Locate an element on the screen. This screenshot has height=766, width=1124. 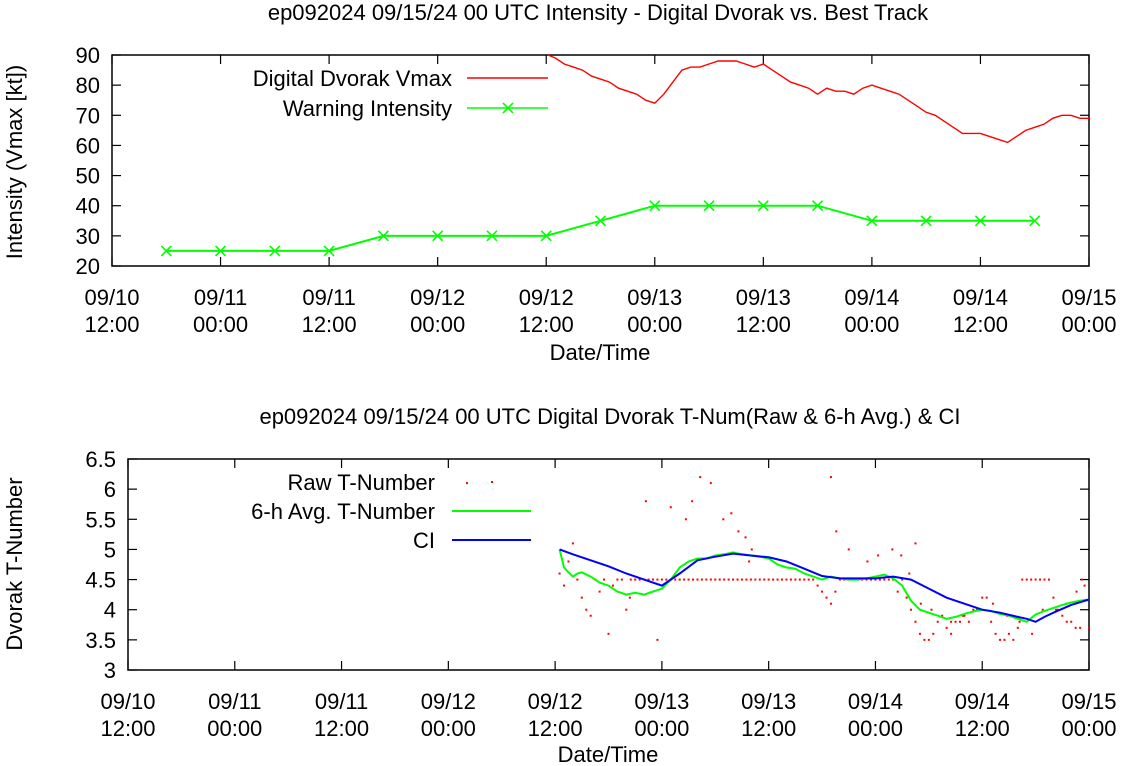
xtick-date: 09/15 is located at coordinates (1088, 297).